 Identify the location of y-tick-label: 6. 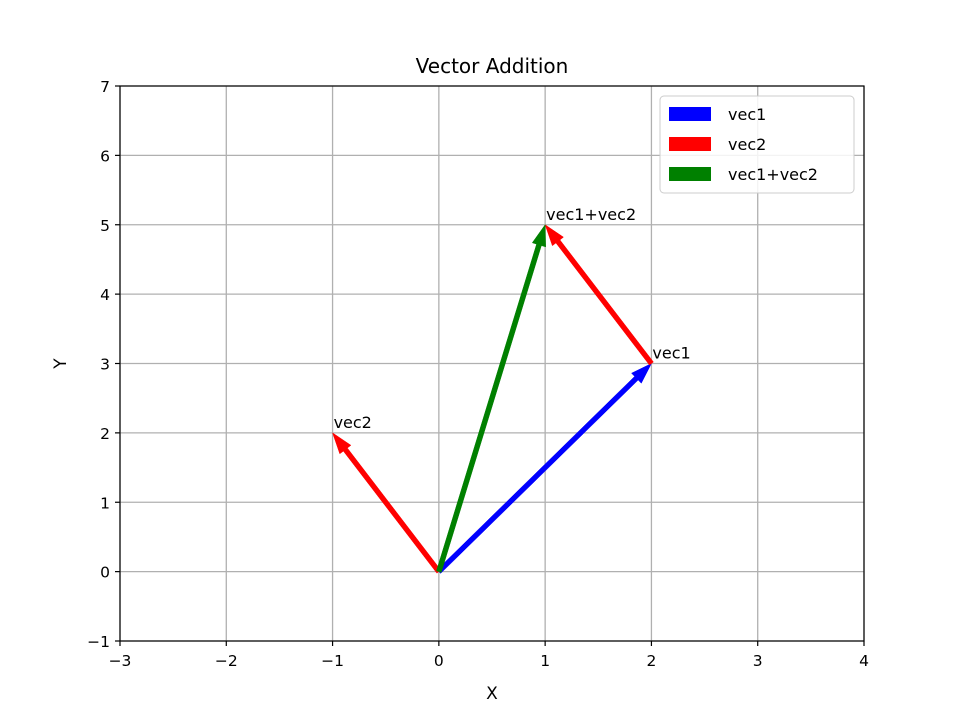
(105, 156).